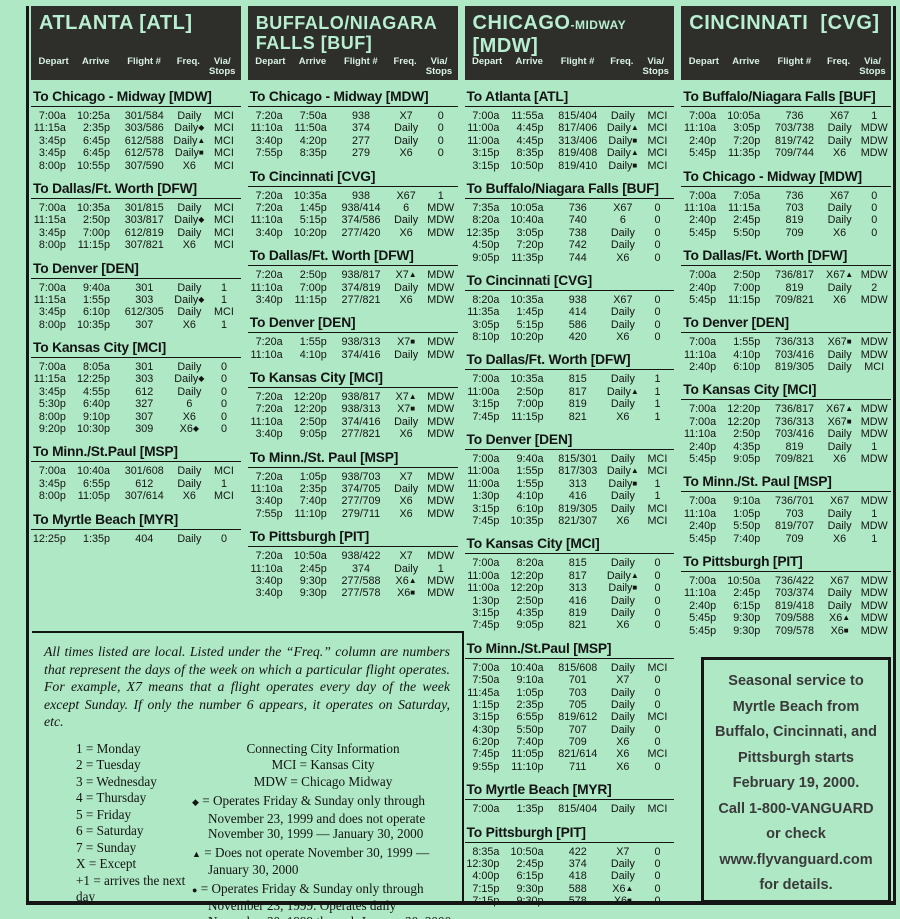 This screenshot has height=919, width=900. What do you see at coordinates (310, 397) in the screenshot?
I see `arrive-cell: 12:20p` at bounding box center [310, 397].